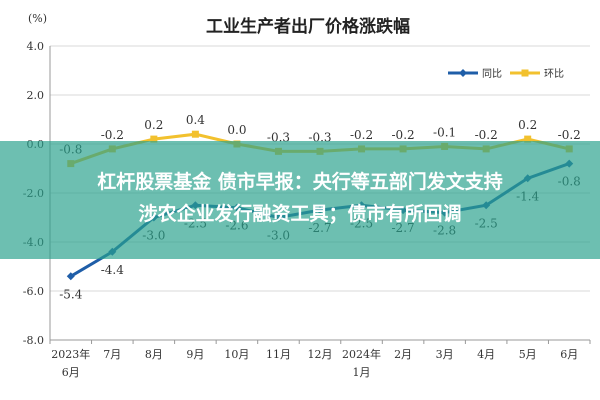 The image size is (600, 400). I want to click on data-label: -5.4, so click(71, 294).